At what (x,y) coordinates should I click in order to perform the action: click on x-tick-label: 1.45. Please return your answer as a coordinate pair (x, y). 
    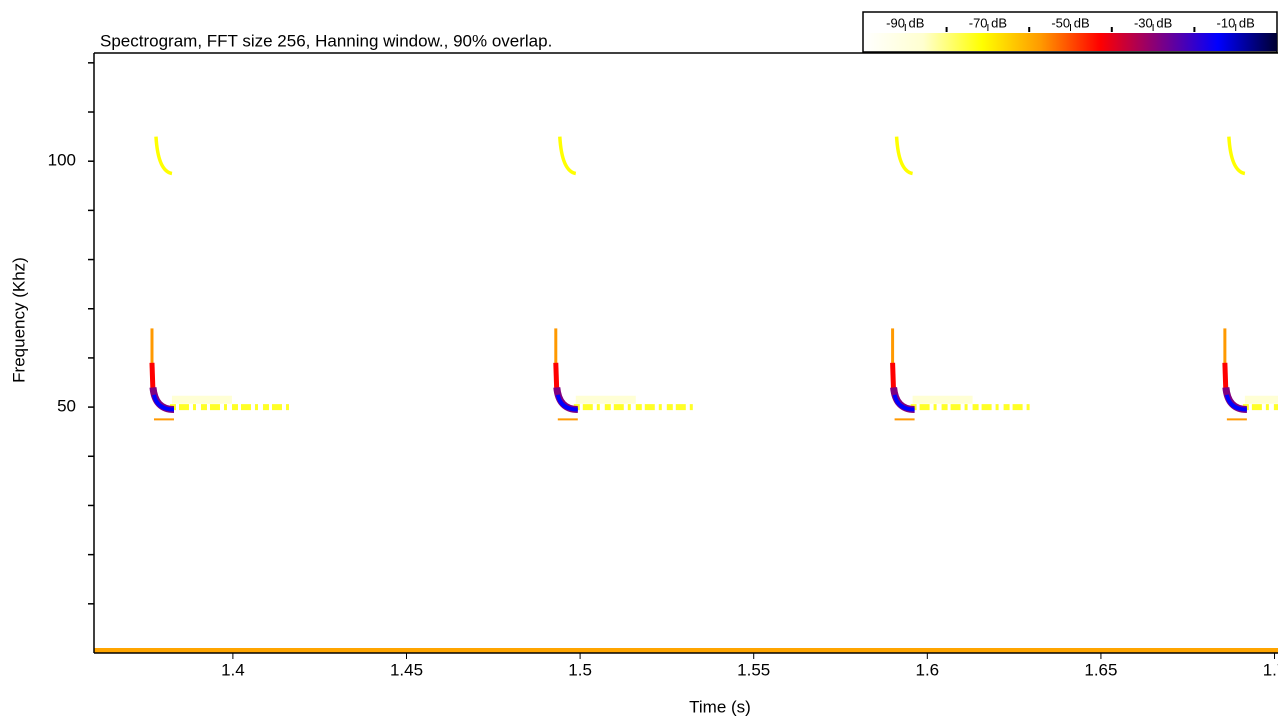
    Looking at the image, I should click on (406, 669).